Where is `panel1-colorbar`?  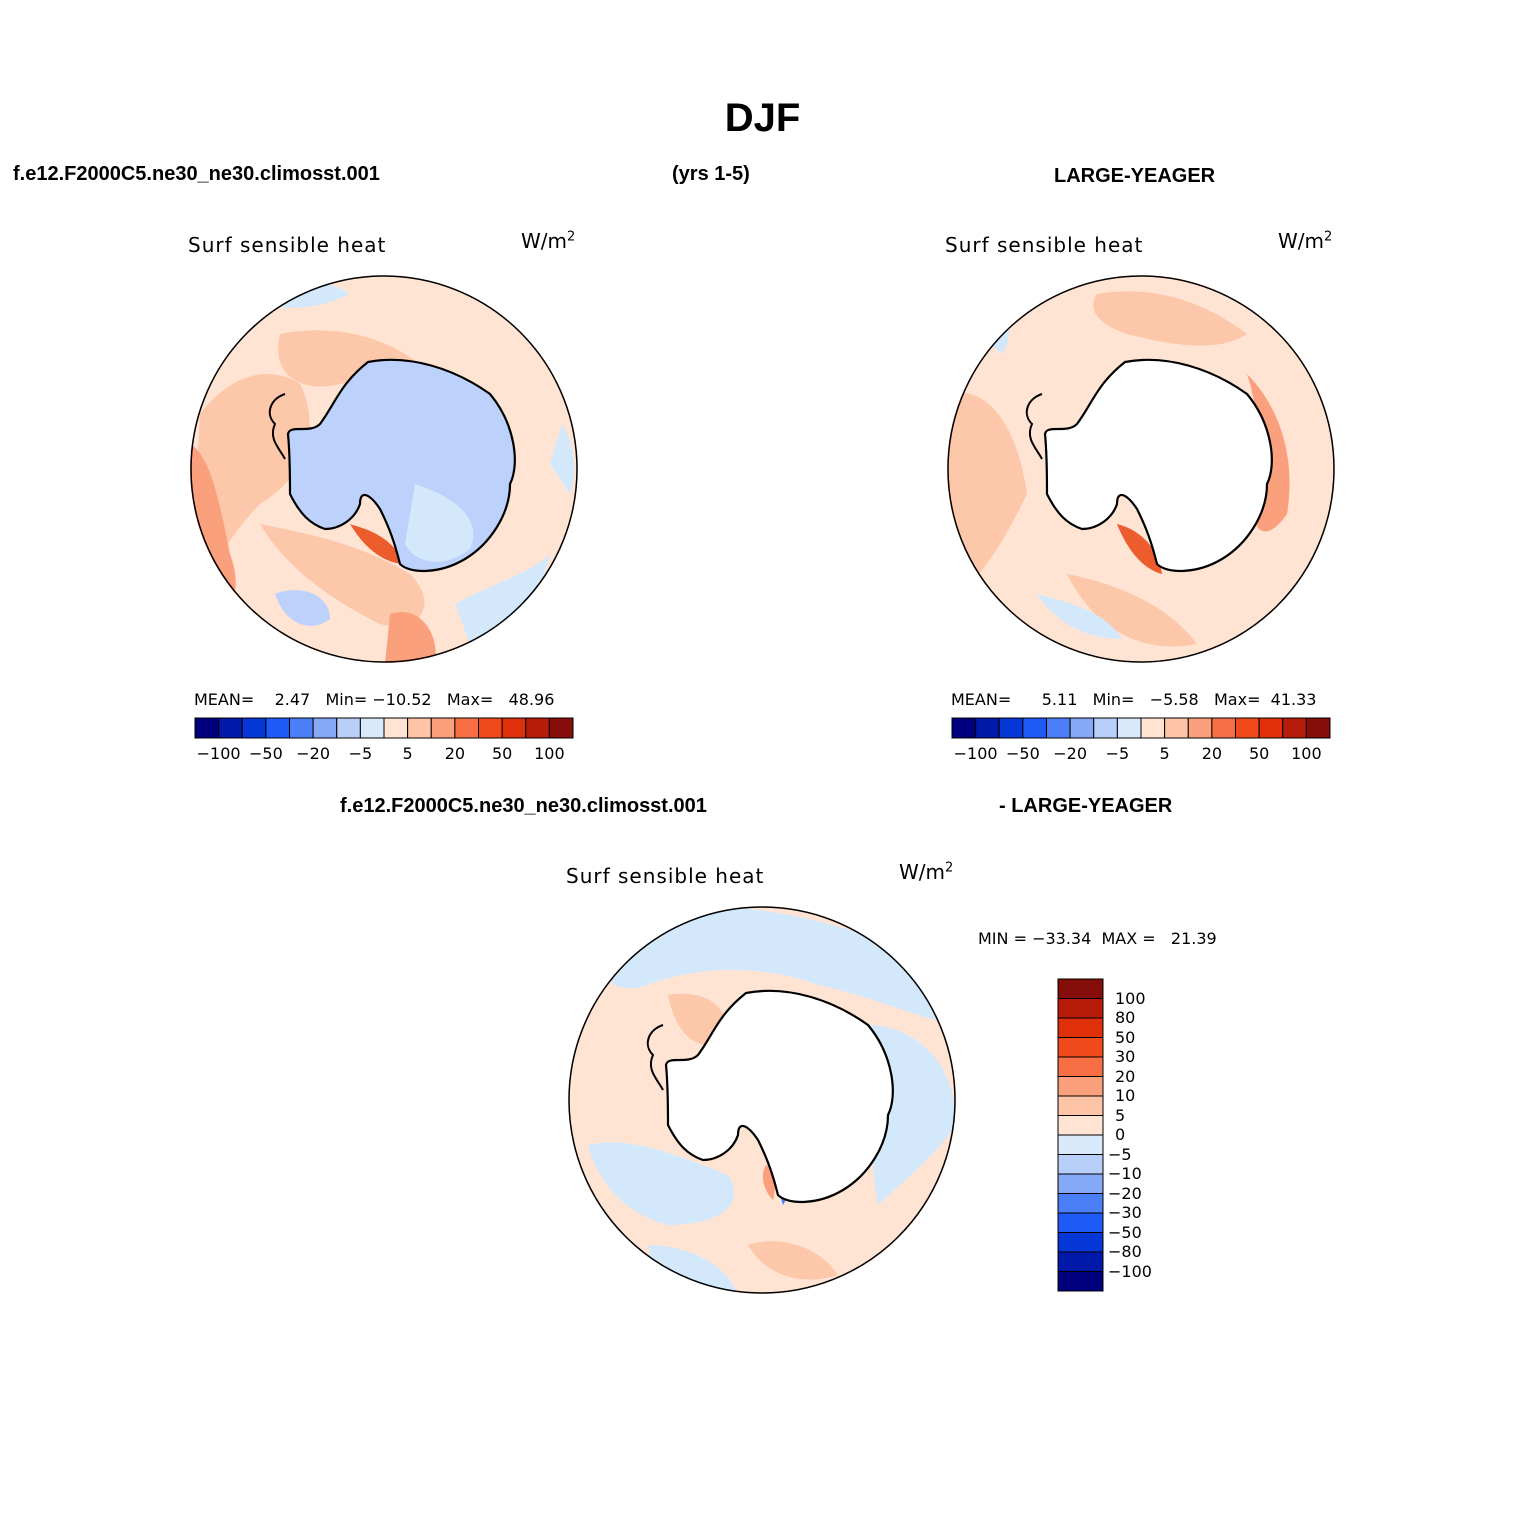
panel1-colorbar is located at coordinates (384, 728).